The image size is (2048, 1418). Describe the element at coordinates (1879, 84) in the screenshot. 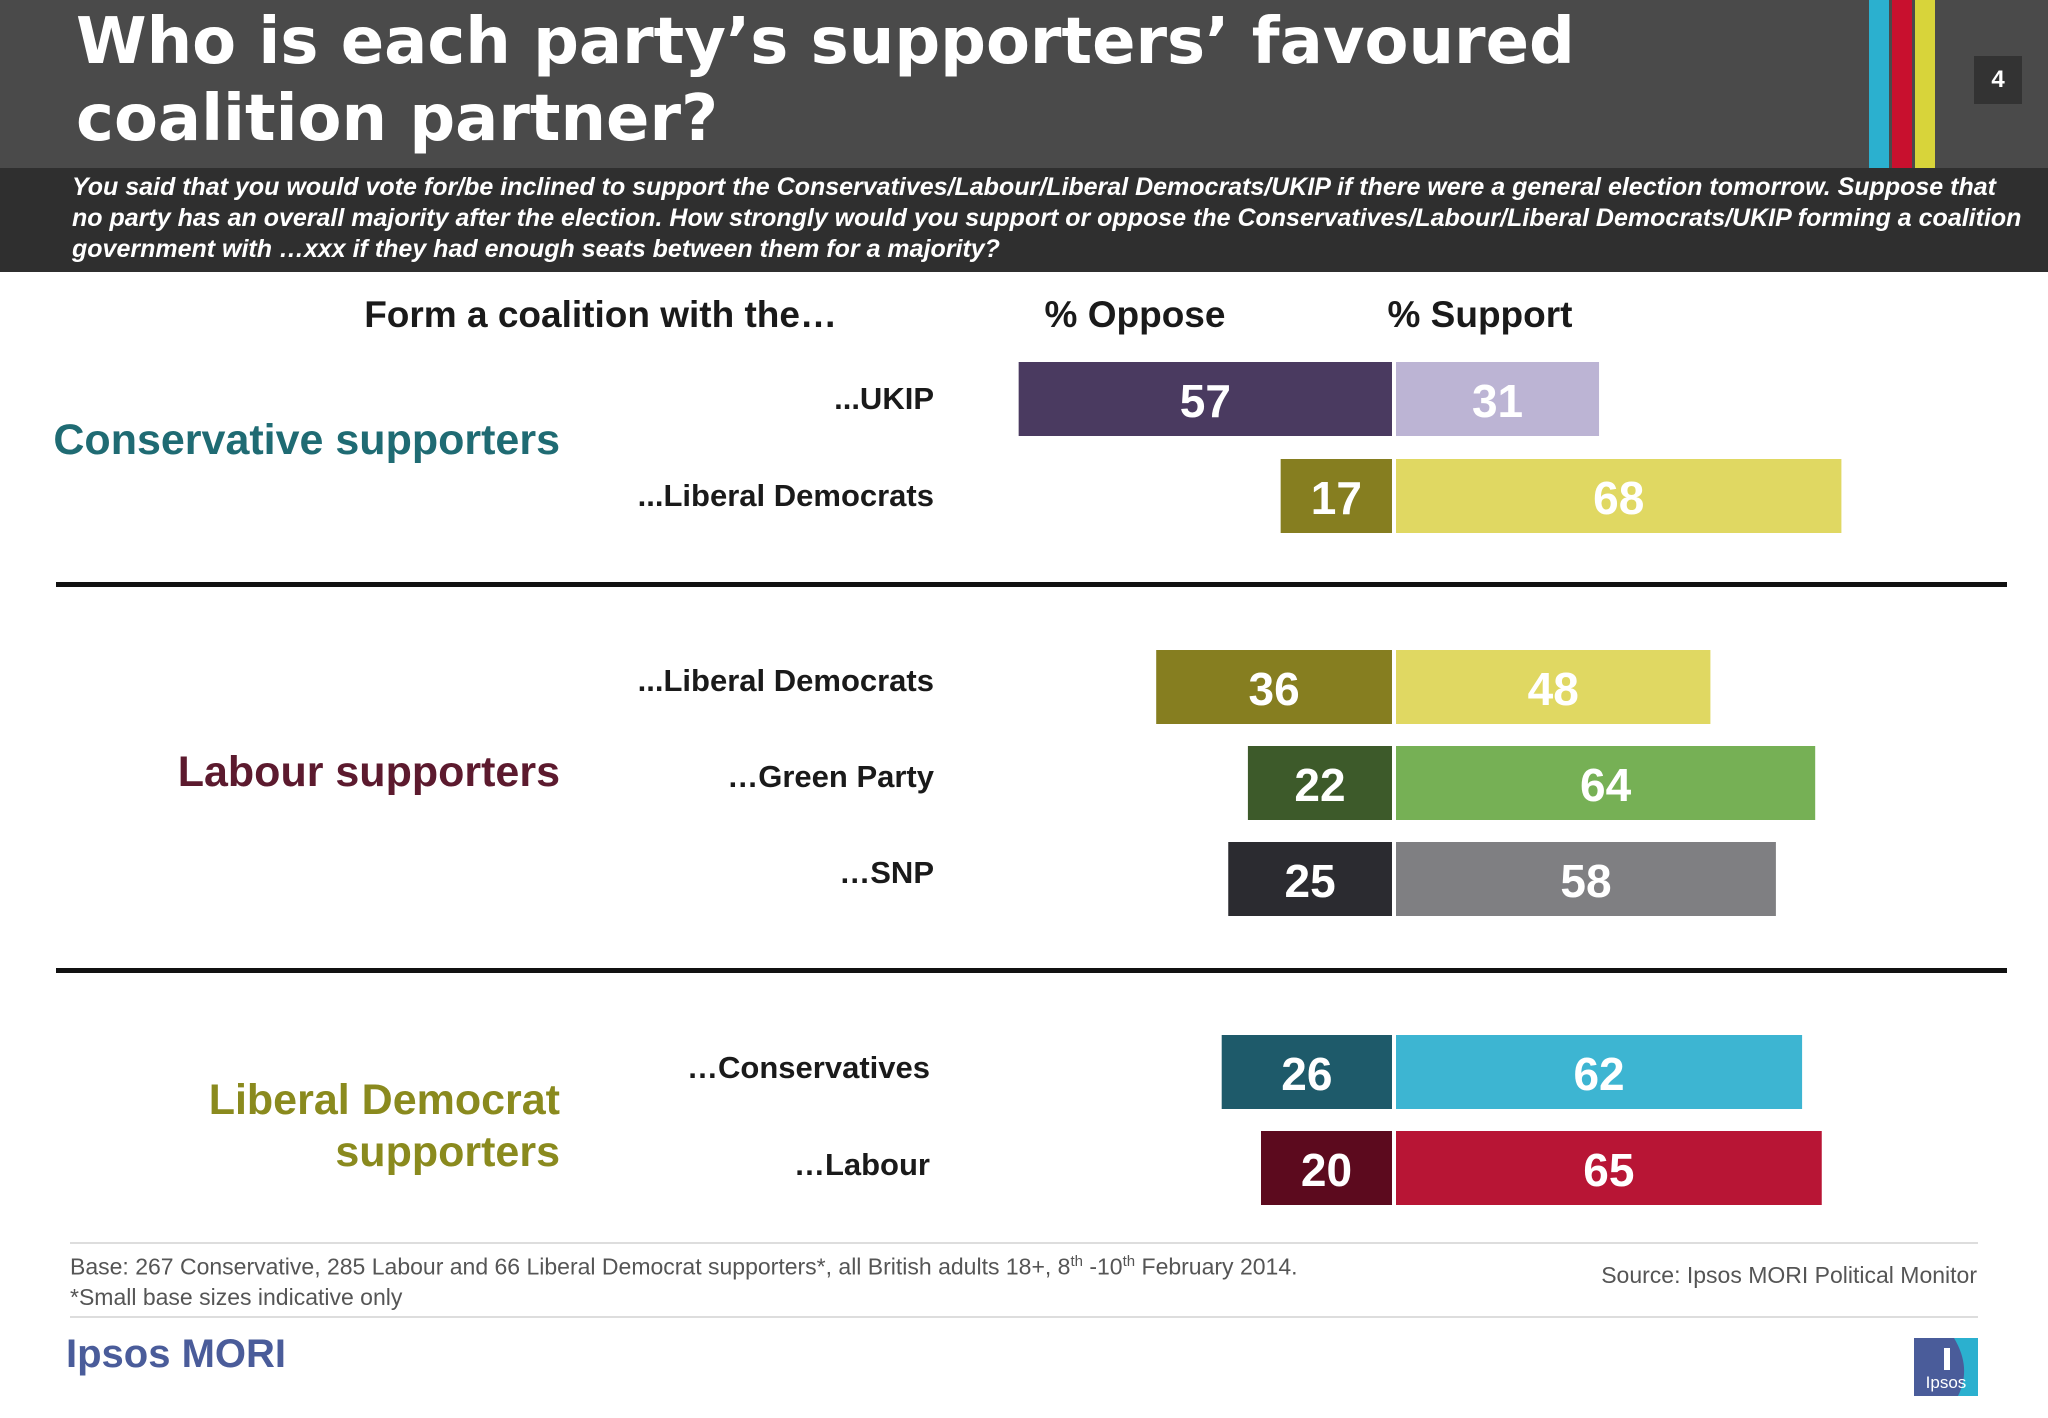

I see `brand-stripe-blue` at that location.